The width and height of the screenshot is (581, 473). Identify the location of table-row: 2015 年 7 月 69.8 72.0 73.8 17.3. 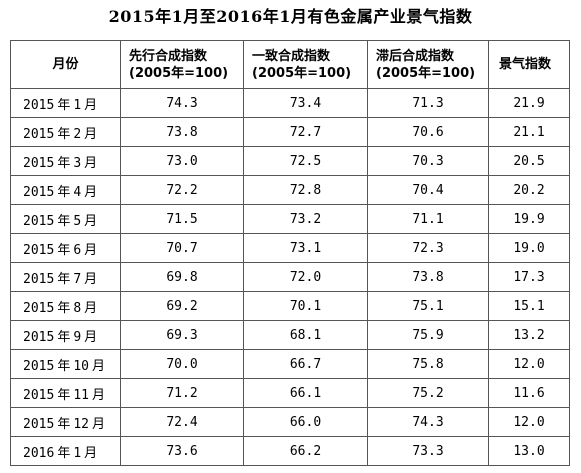
(290, 277).